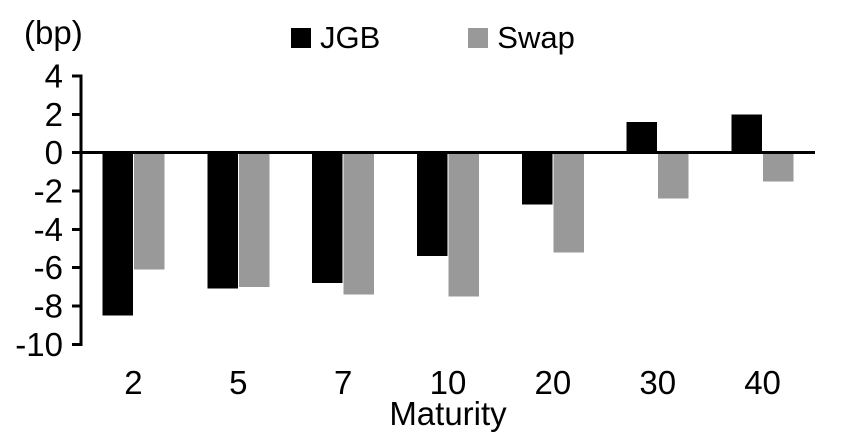 The image size is (852, 438). Describe the element at coordinates (433, 37) in the screenshot. I see `legend: JGB Swap` at that location.